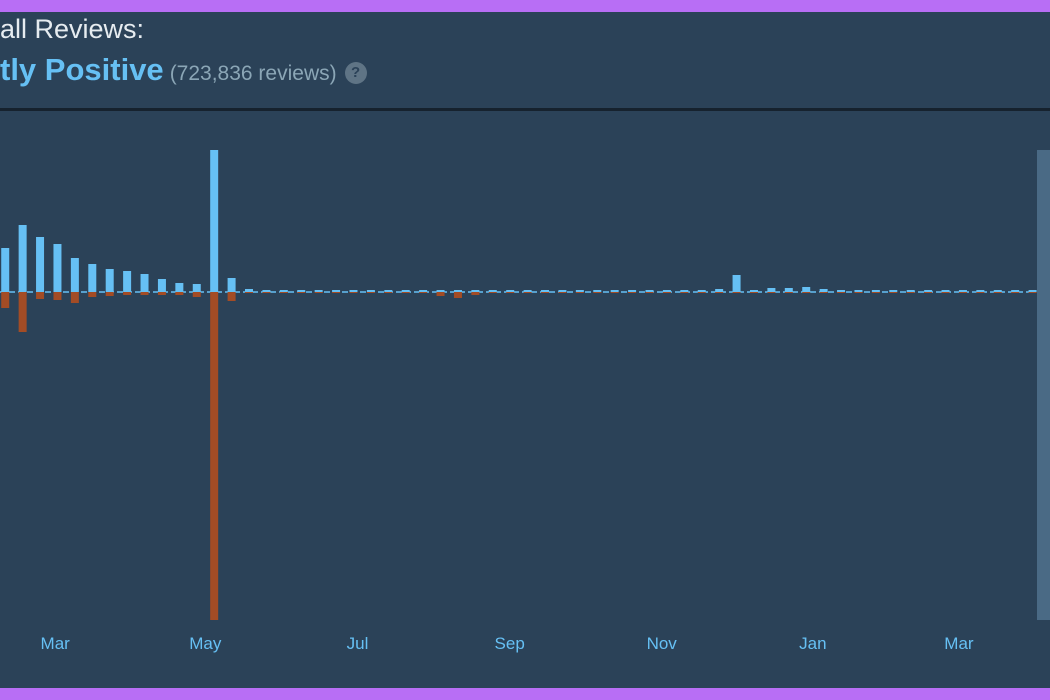  What do you see at coordinates (662, 643) in the screenshot?
I see `x-tick-label: Nov` at bounding box center [662, 643].